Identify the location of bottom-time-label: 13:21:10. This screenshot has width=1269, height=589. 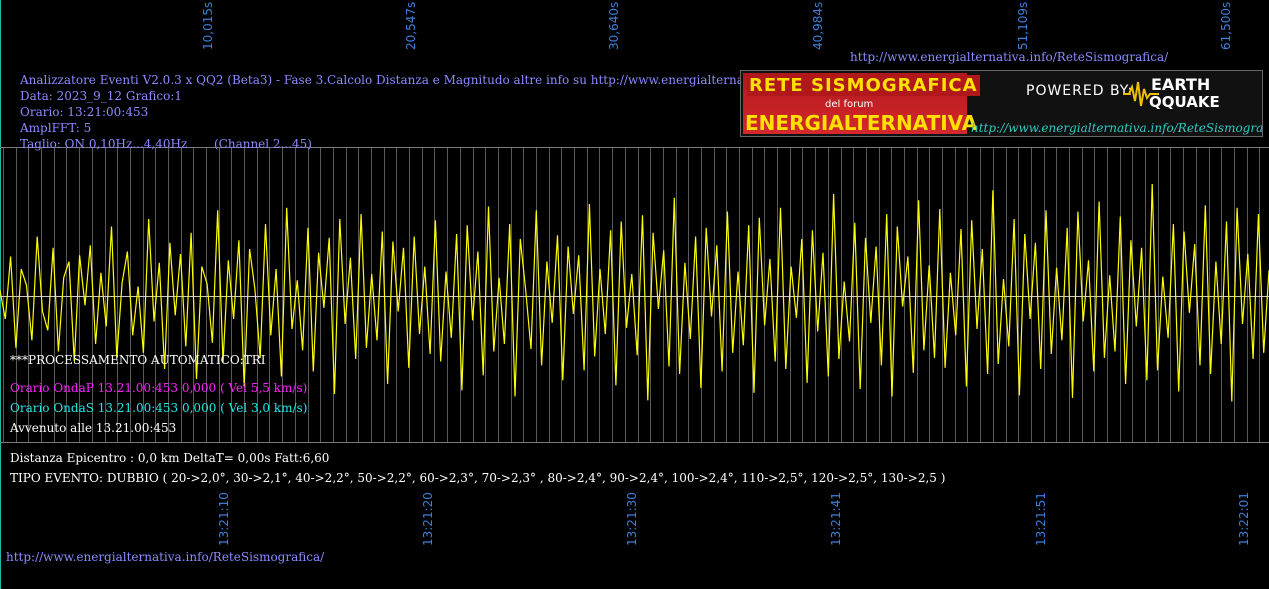
(224, 519).